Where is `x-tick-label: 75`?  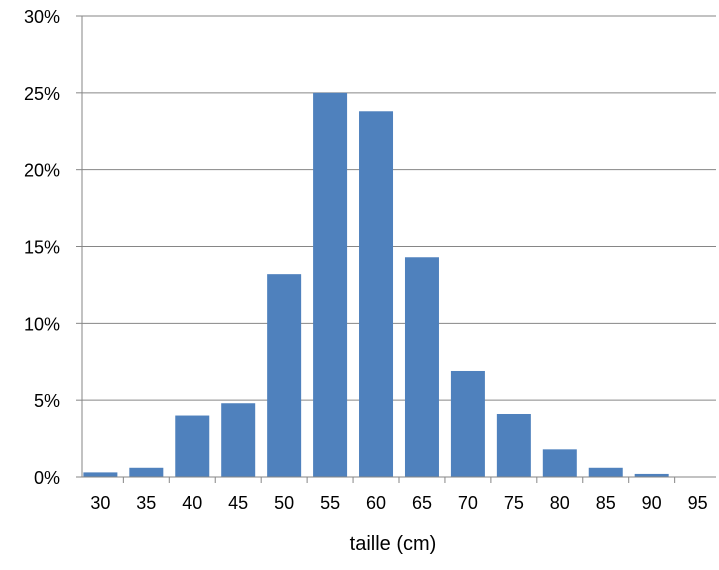 x-tick-label: 75 is located at coordinates (514, 503).